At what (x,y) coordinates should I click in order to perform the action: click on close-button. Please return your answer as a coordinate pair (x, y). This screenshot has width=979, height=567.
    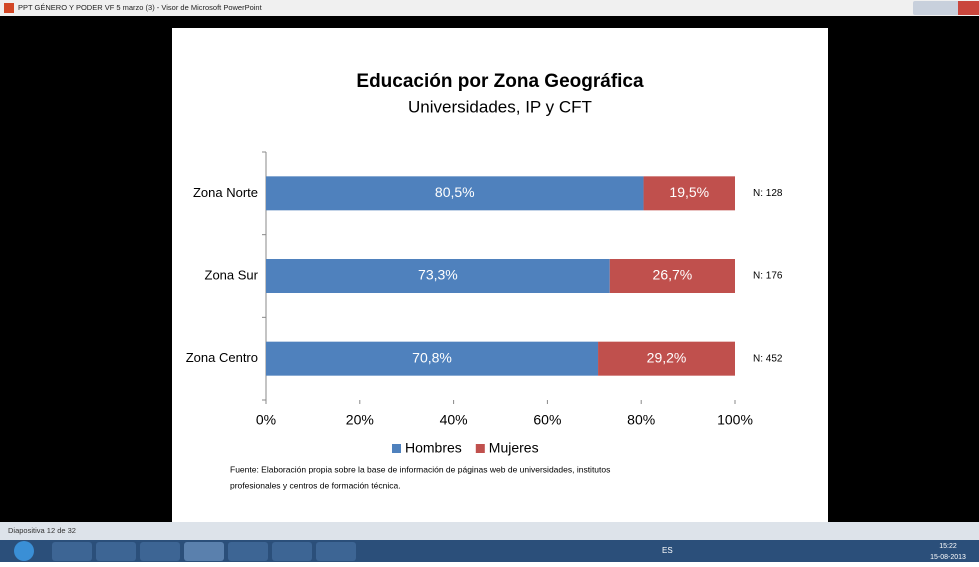
    Looking at the image, I should click on (968, 8).